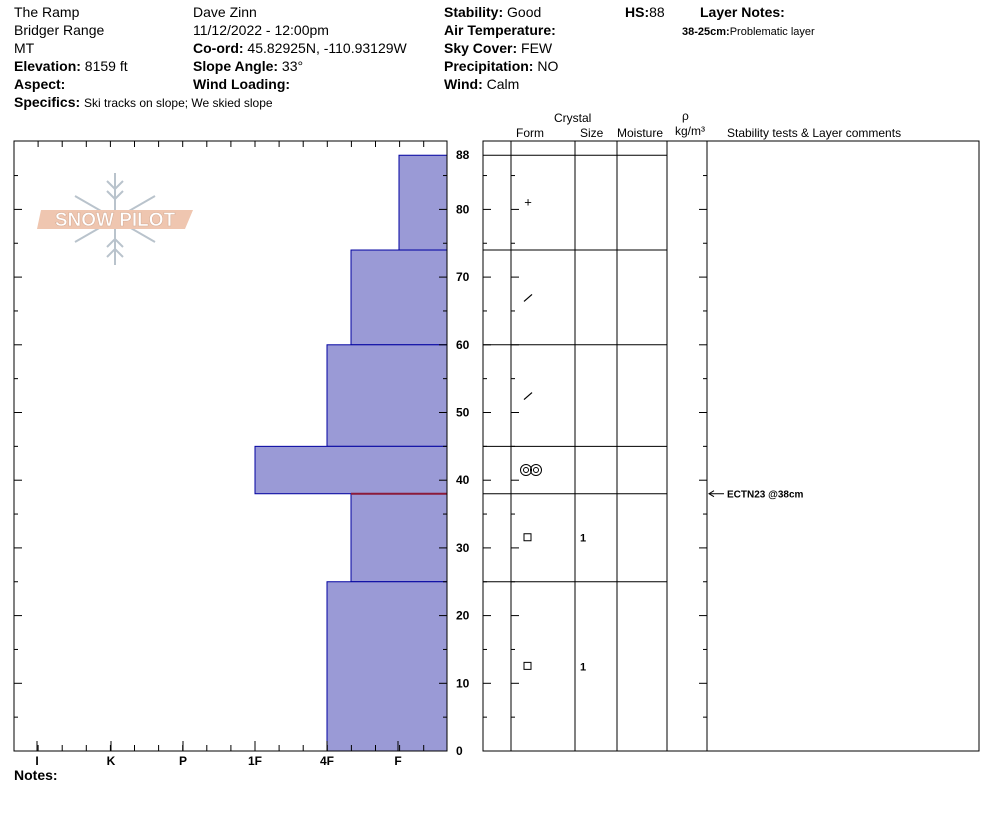 The height and width of the screenshot is (840, 994). I want to click on aspect-label: Aspect:, so click(40, 84).